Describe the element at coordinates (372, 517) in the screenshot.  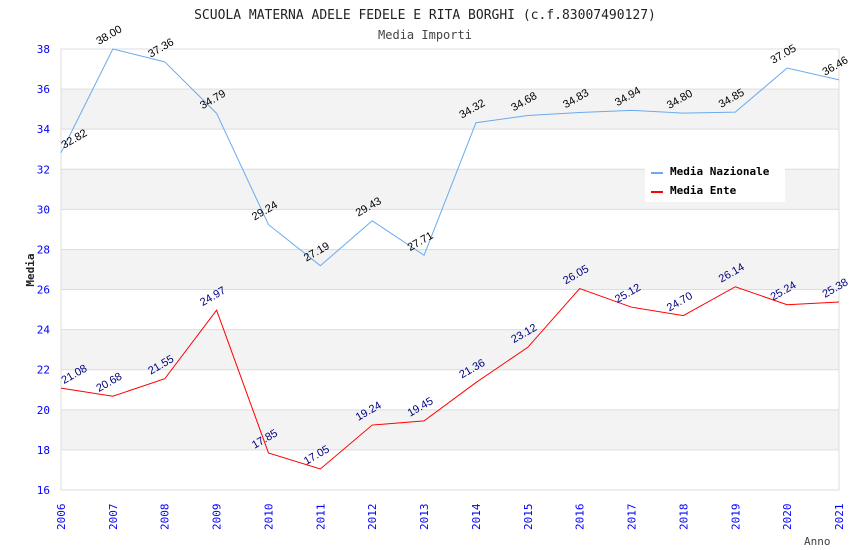
I see `x-tick-label: 2012` at that location.